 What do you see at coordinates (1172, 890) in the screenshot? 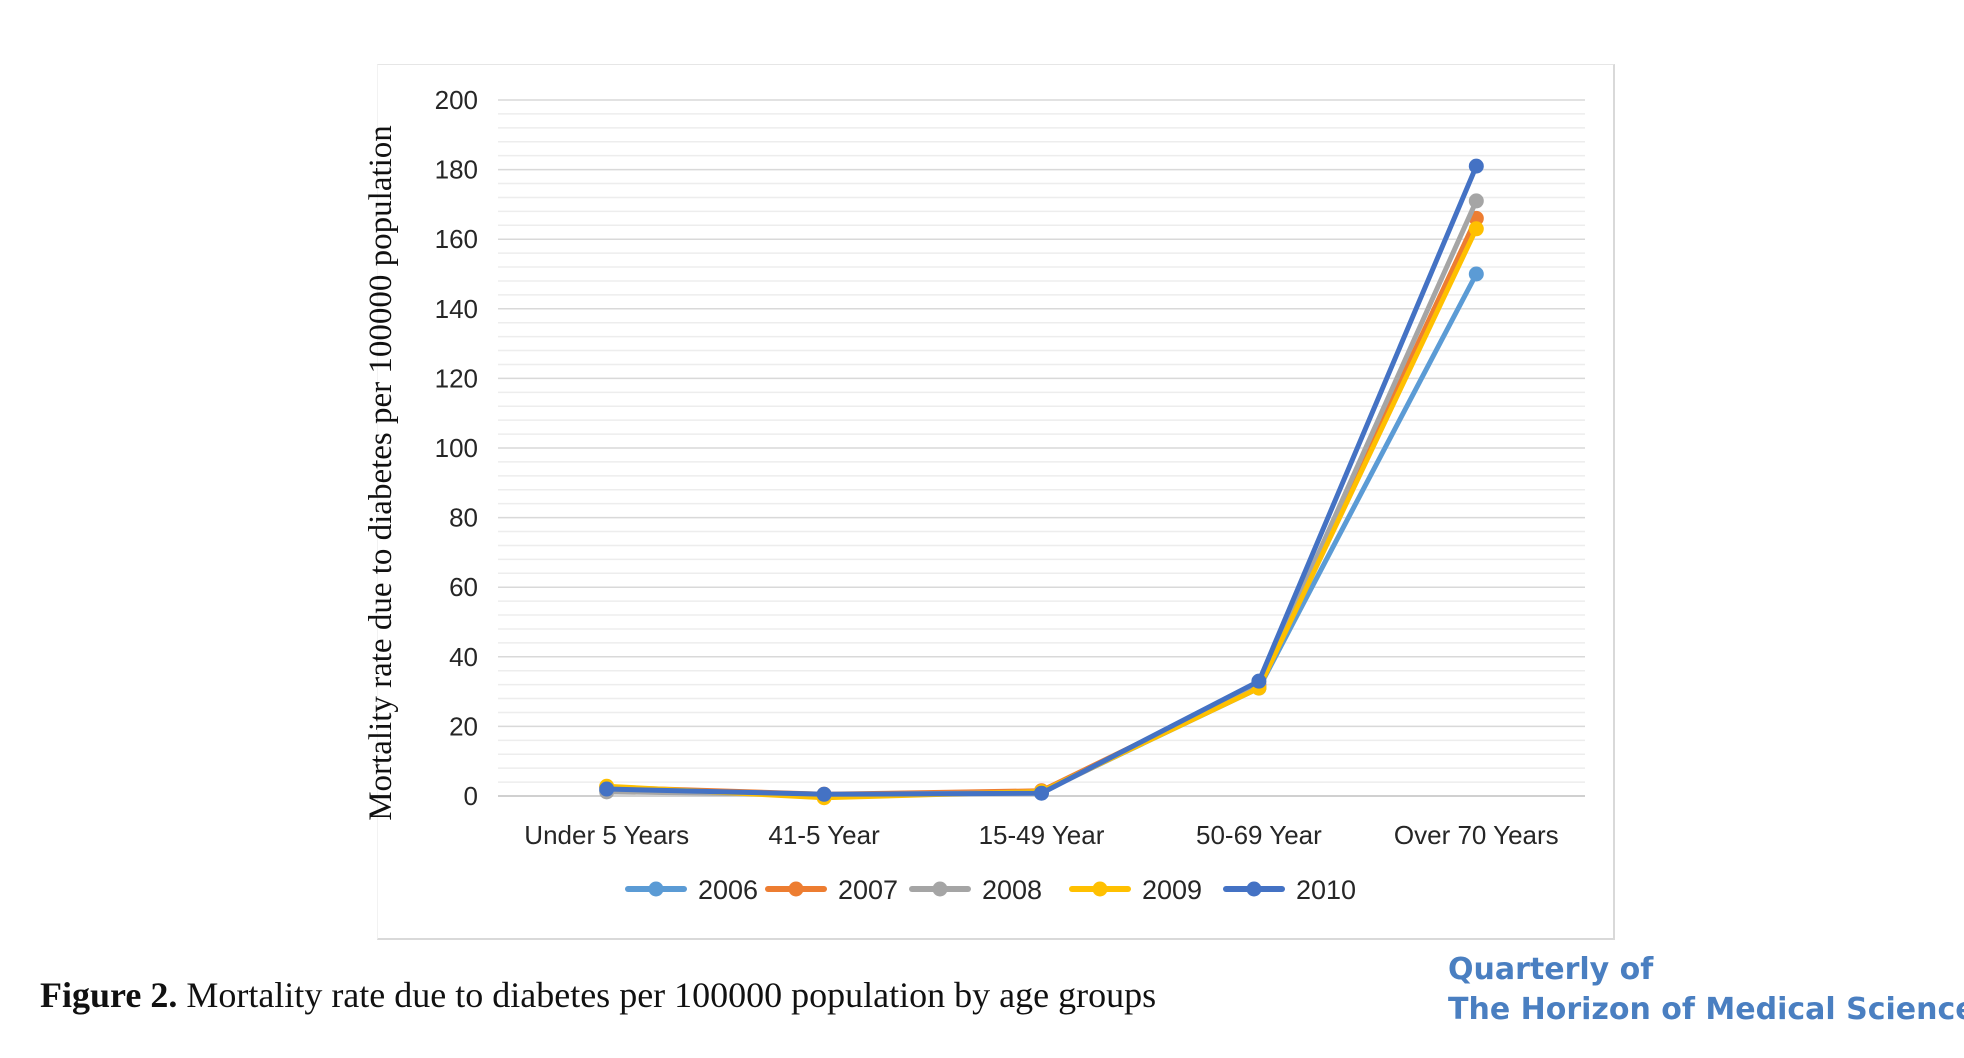
I see `legend-label-2009: 2009` at bounding box center [1172, 890].